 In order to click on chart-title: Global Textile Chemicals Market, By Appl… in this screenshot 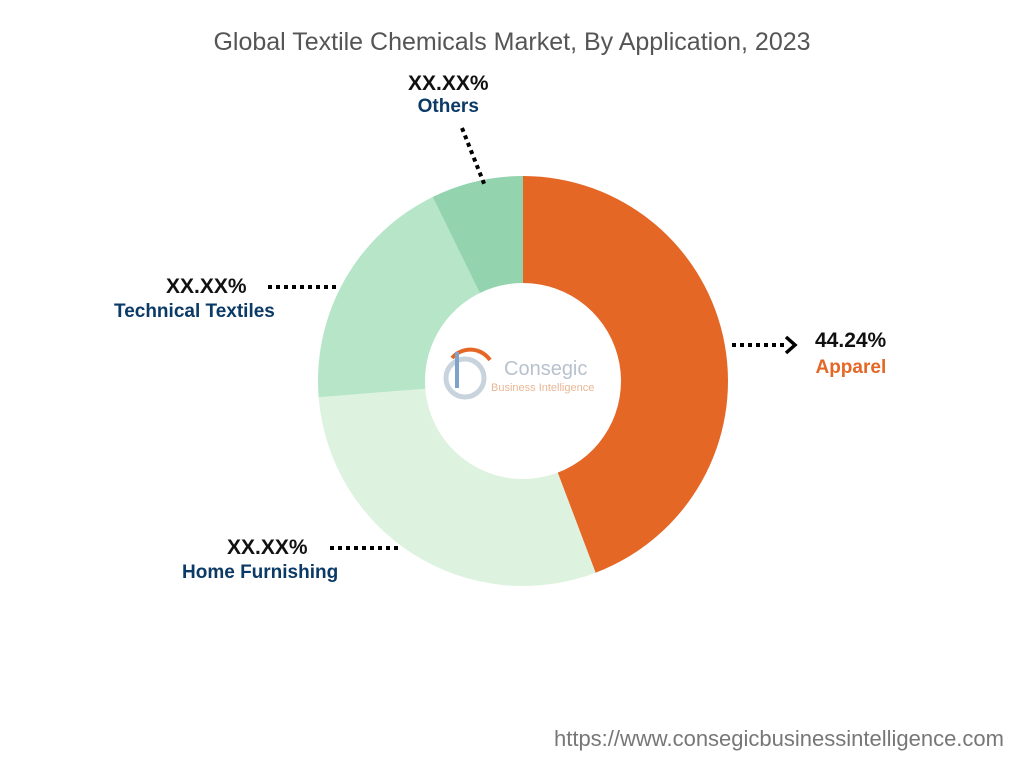, I will do `click(512, 42)`.